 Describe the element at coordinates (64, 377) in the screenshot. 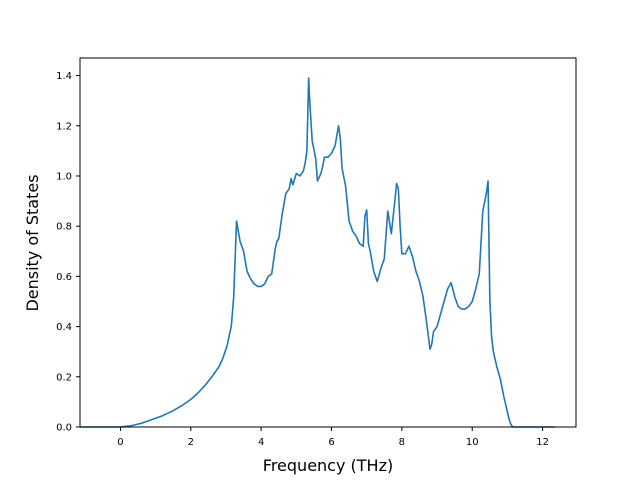

I see `y-tick-label: 0.2` at that location.